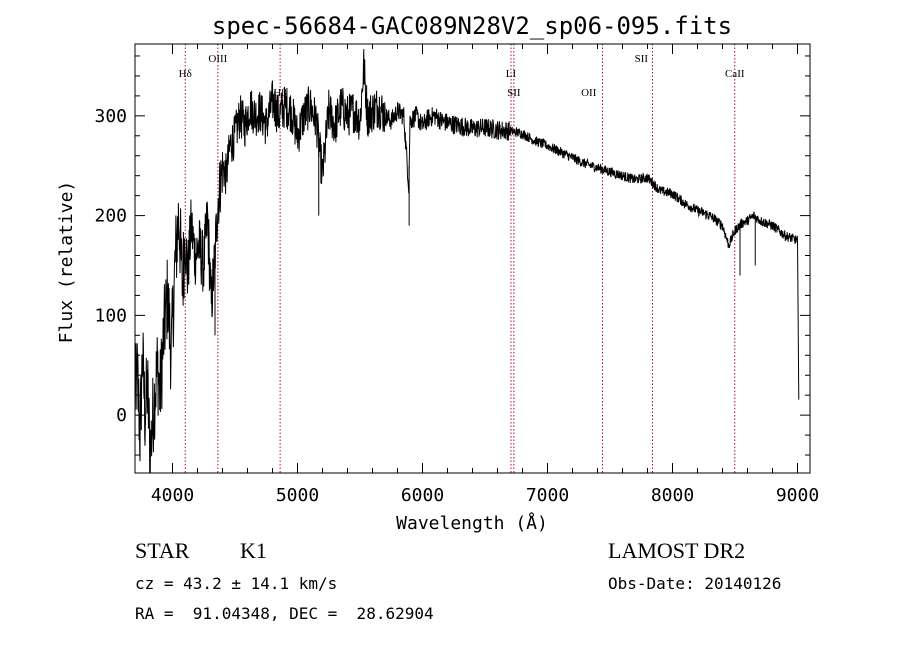 This screenshot has height=649, width=900. I want to click on x-tick-label: 6000, so click(422, 495).